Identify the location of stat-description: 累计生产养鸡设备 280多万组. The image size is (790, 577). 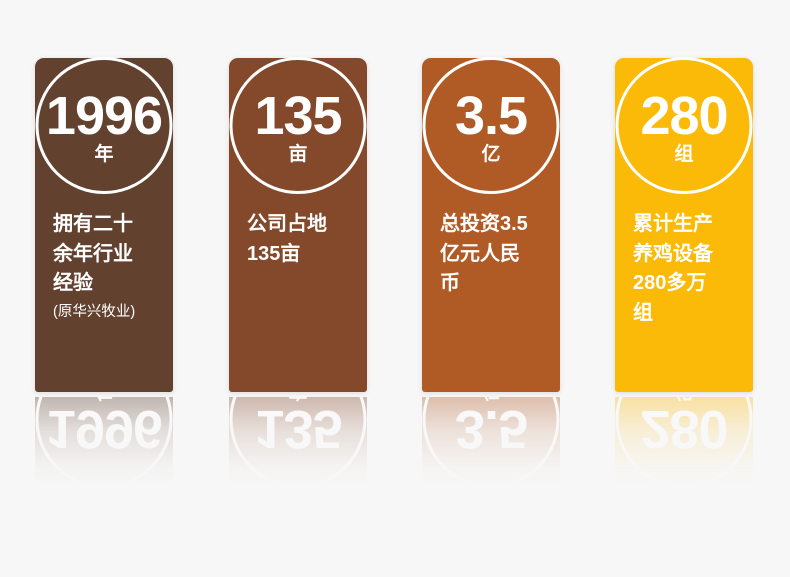
(687, 269).